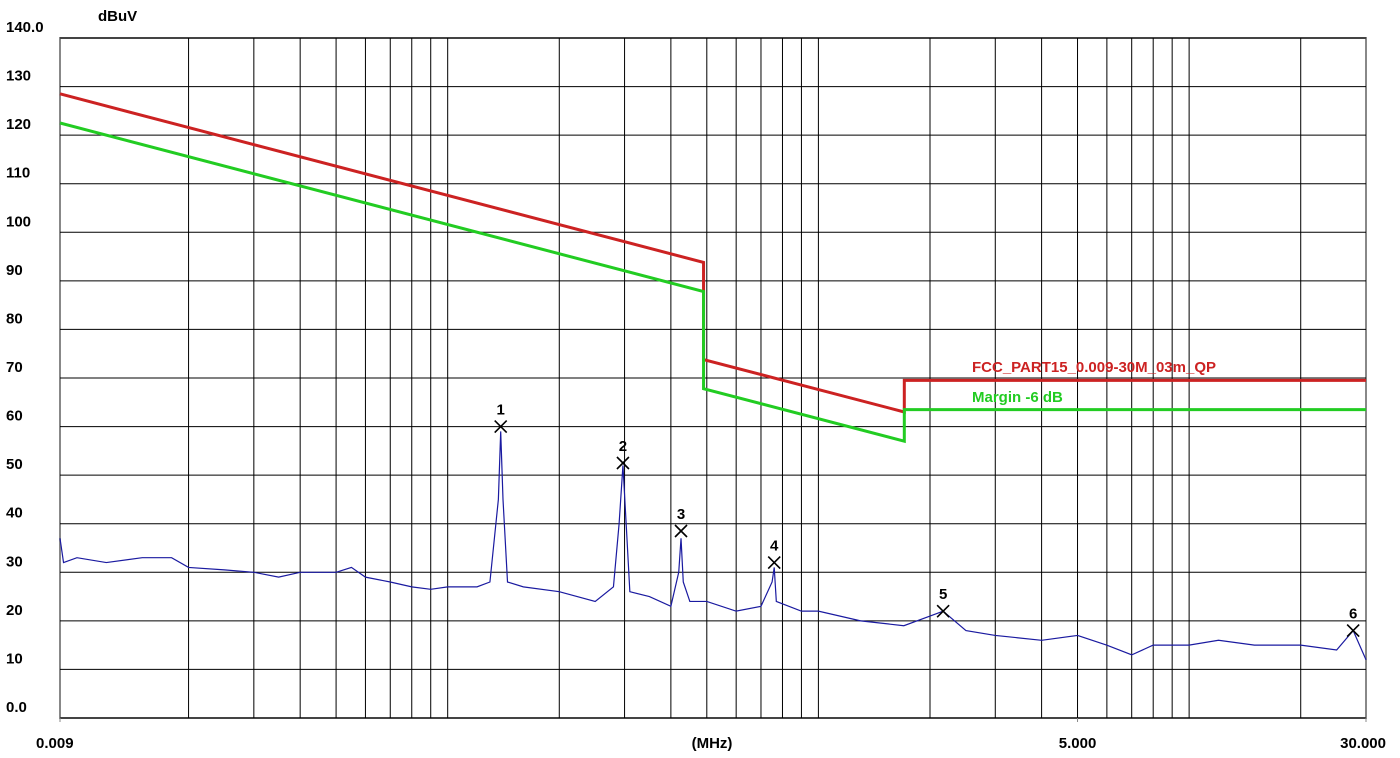  What do you see at coordinates (18, 221) in the screenshot?
I see `y-tick-label: 100` at bounding box center [18, 221].